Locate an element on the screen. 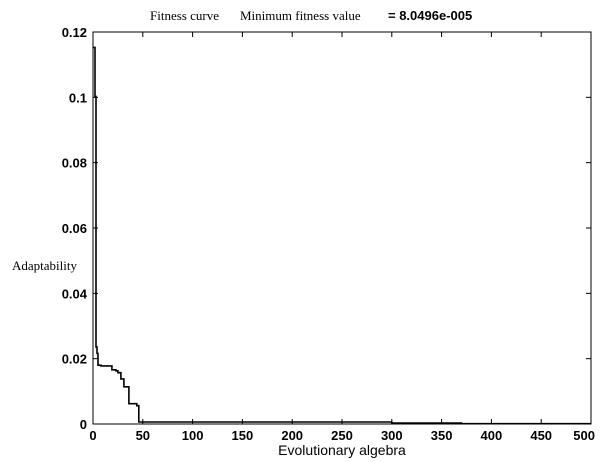  y-tick-label: 0.08 is located at coordinates (74, 163).